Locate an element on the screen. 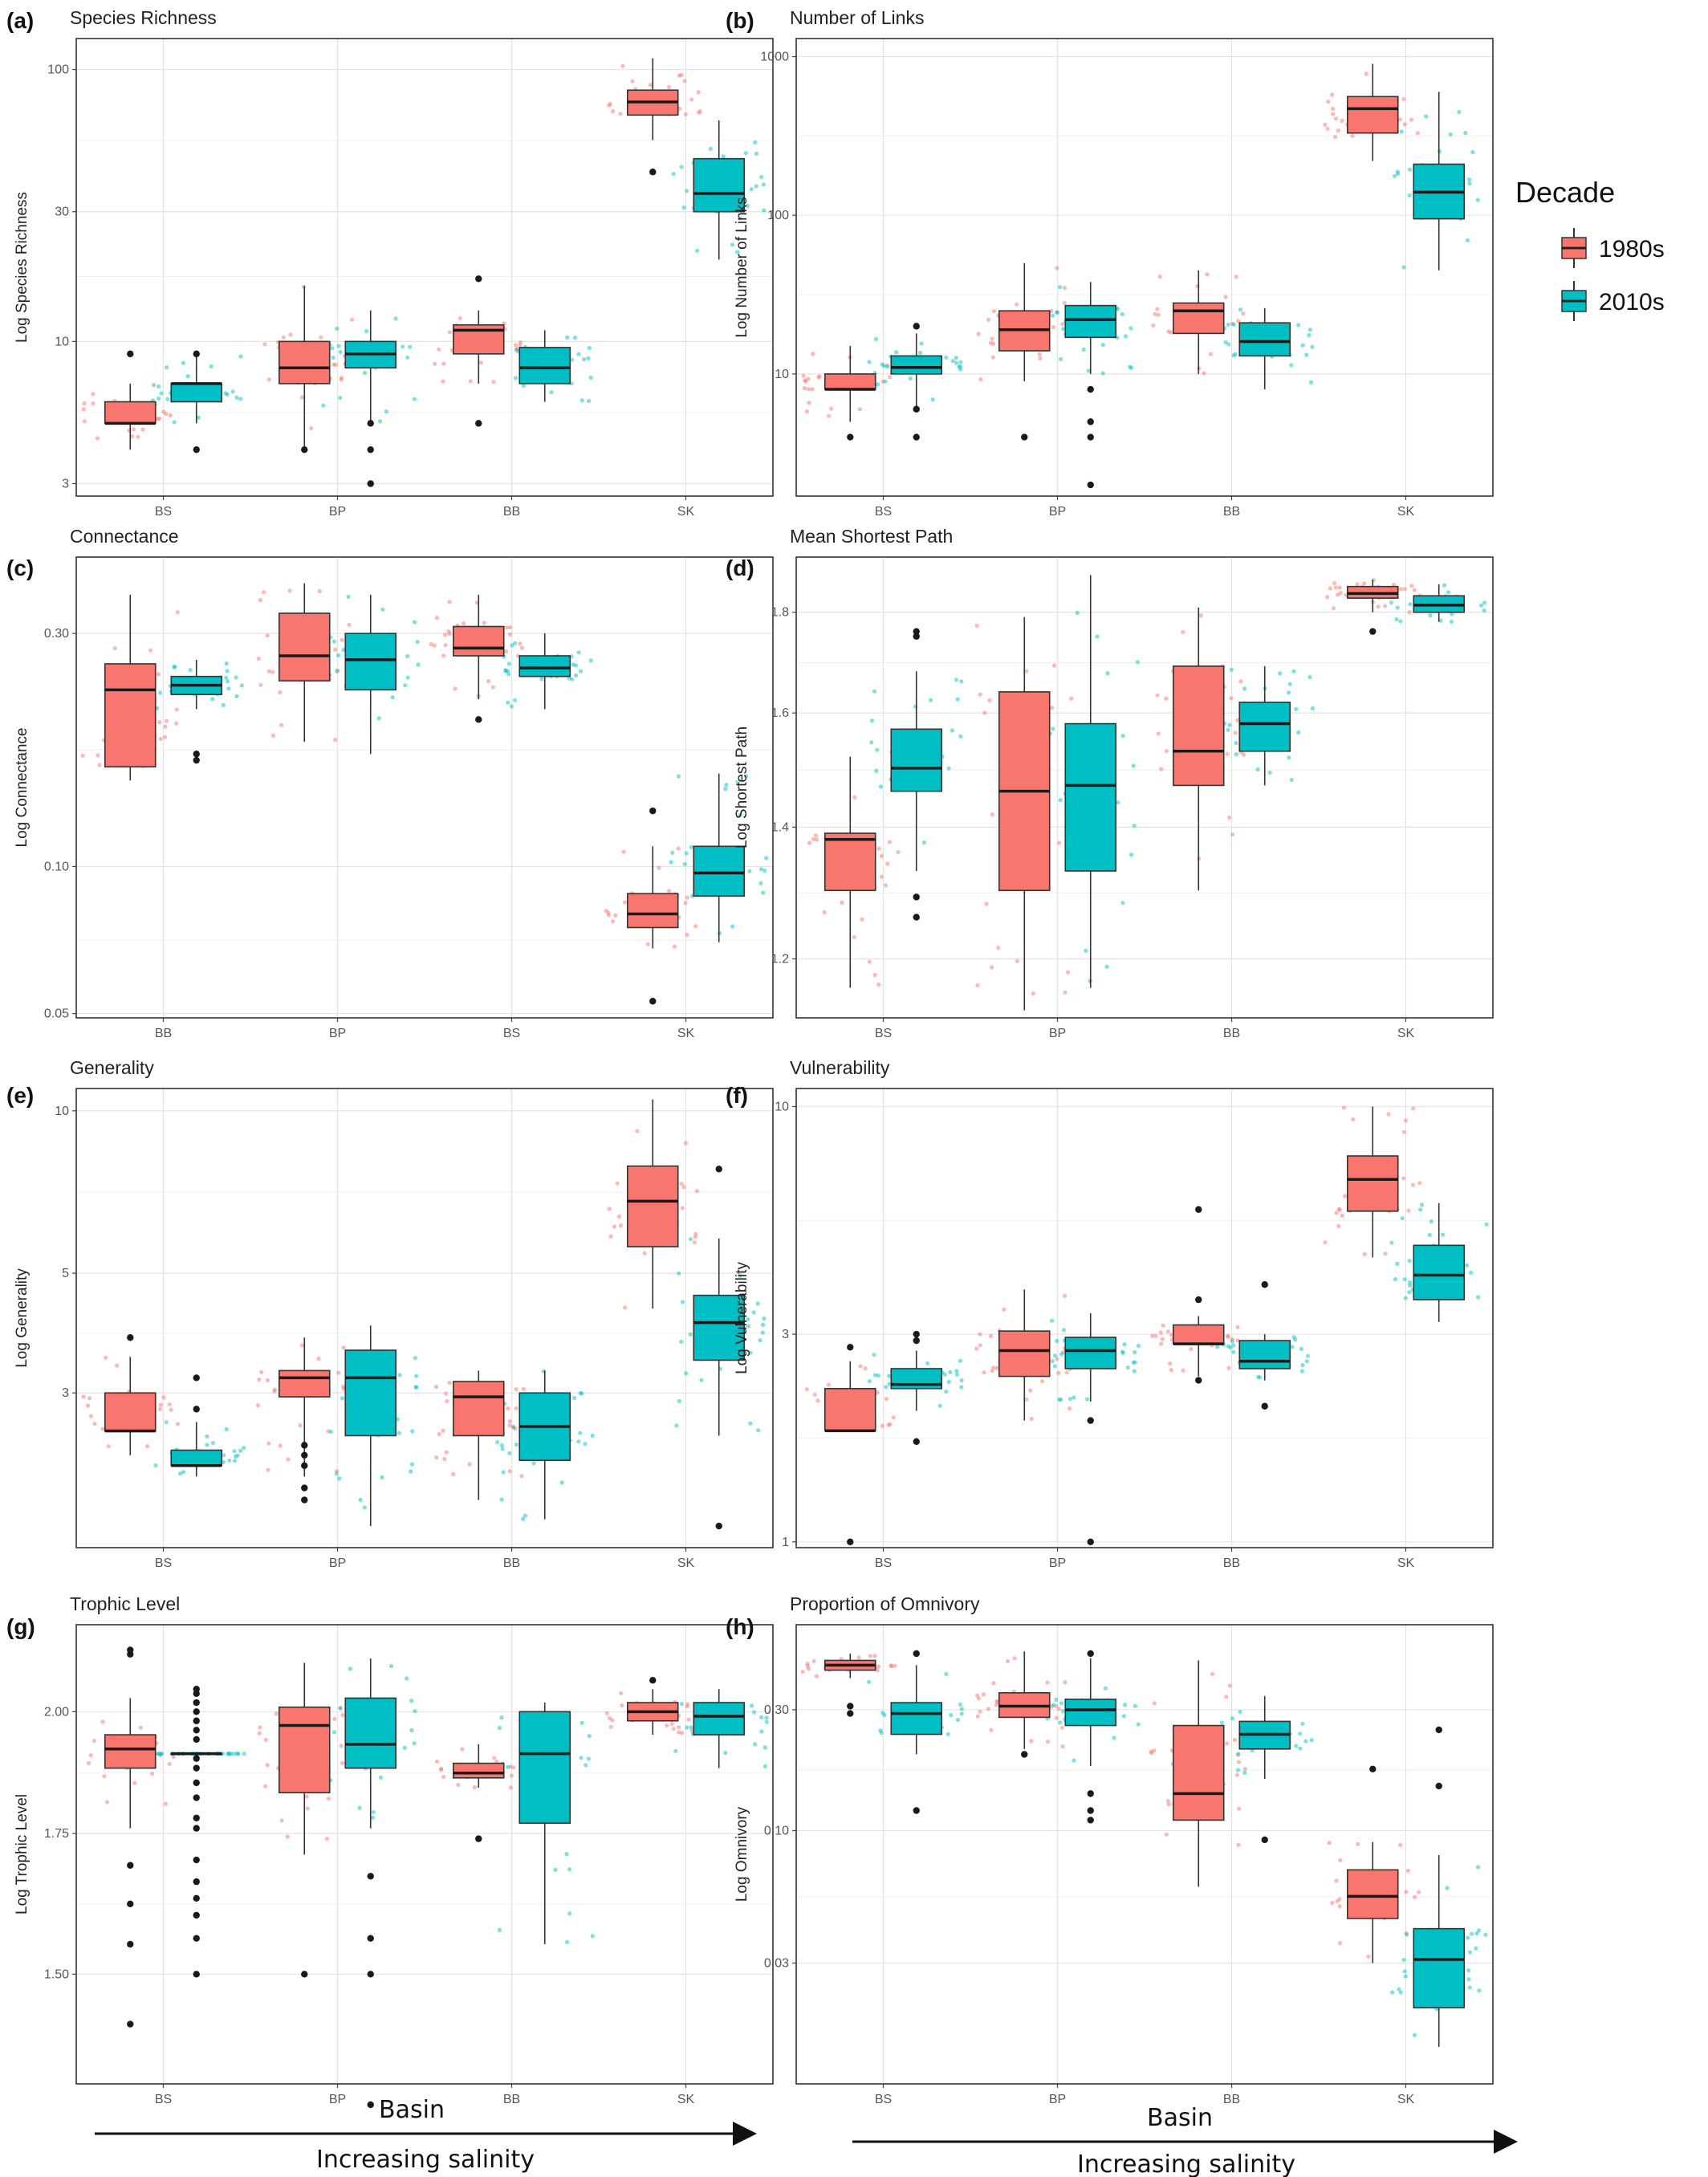 The width and height of the screenshot is (1708, 2177). box-1980s-BB is located at coordinates (479, 1435).